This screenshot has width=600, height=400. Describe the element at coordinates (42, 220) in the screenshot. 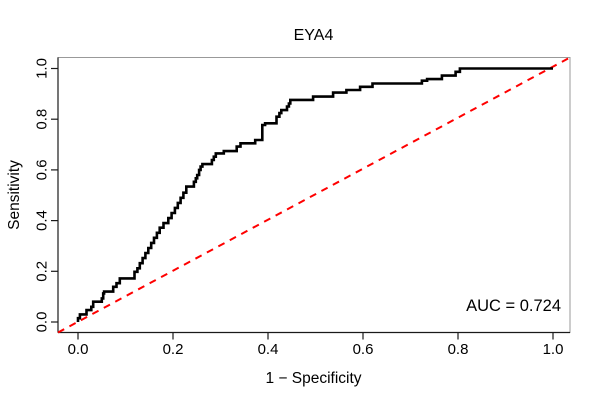

I see `y-tick-label: 0.4` at that location.